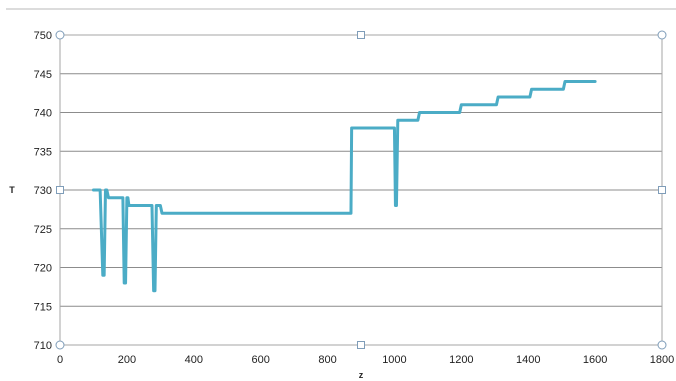 This screenshot has height=381, width=676. Describe the element at coordinates (194, 360) in the screenshot. I see `x-tick-label: 400` at that location.